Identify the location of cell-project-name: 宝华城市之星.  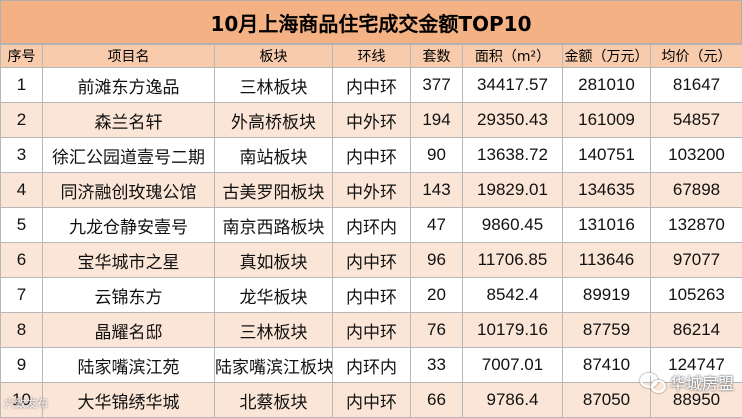
(129, 260).